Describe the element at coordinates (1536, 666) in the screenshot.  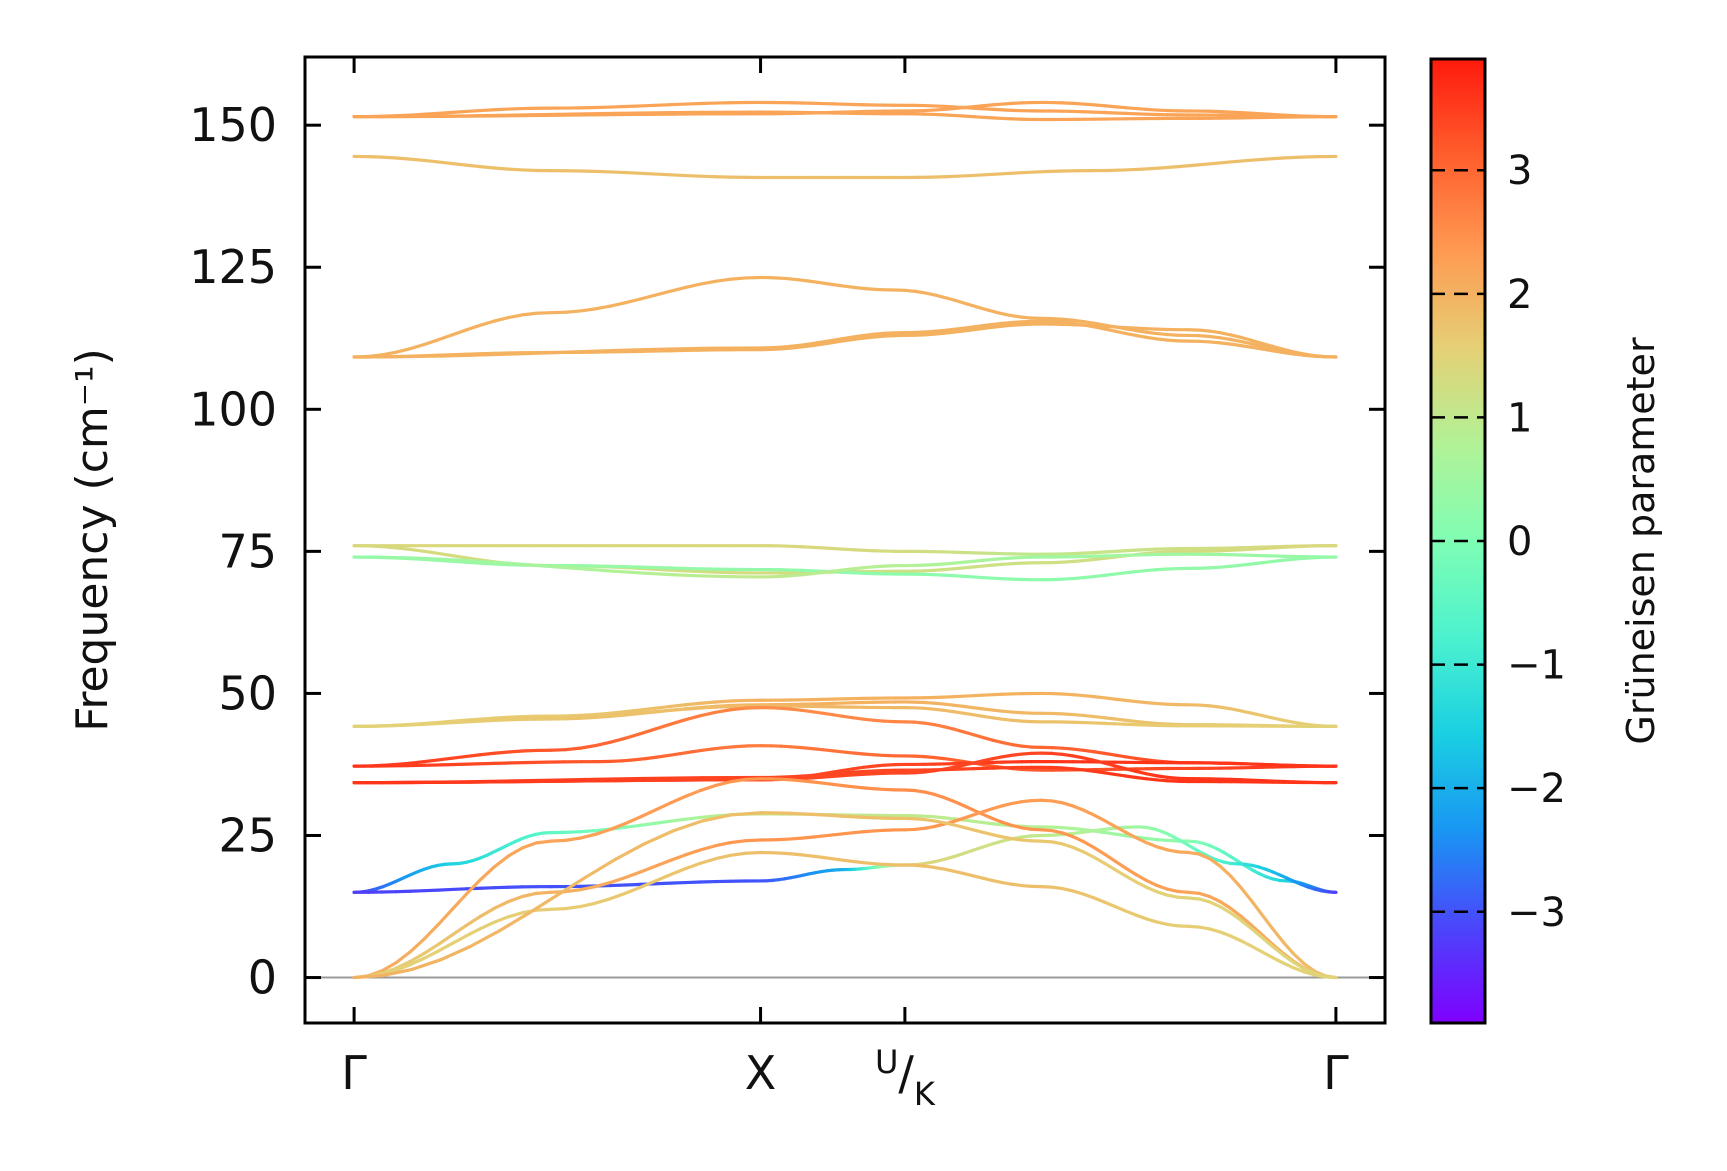
I see `colorbar-tick-label: −1` at that location.